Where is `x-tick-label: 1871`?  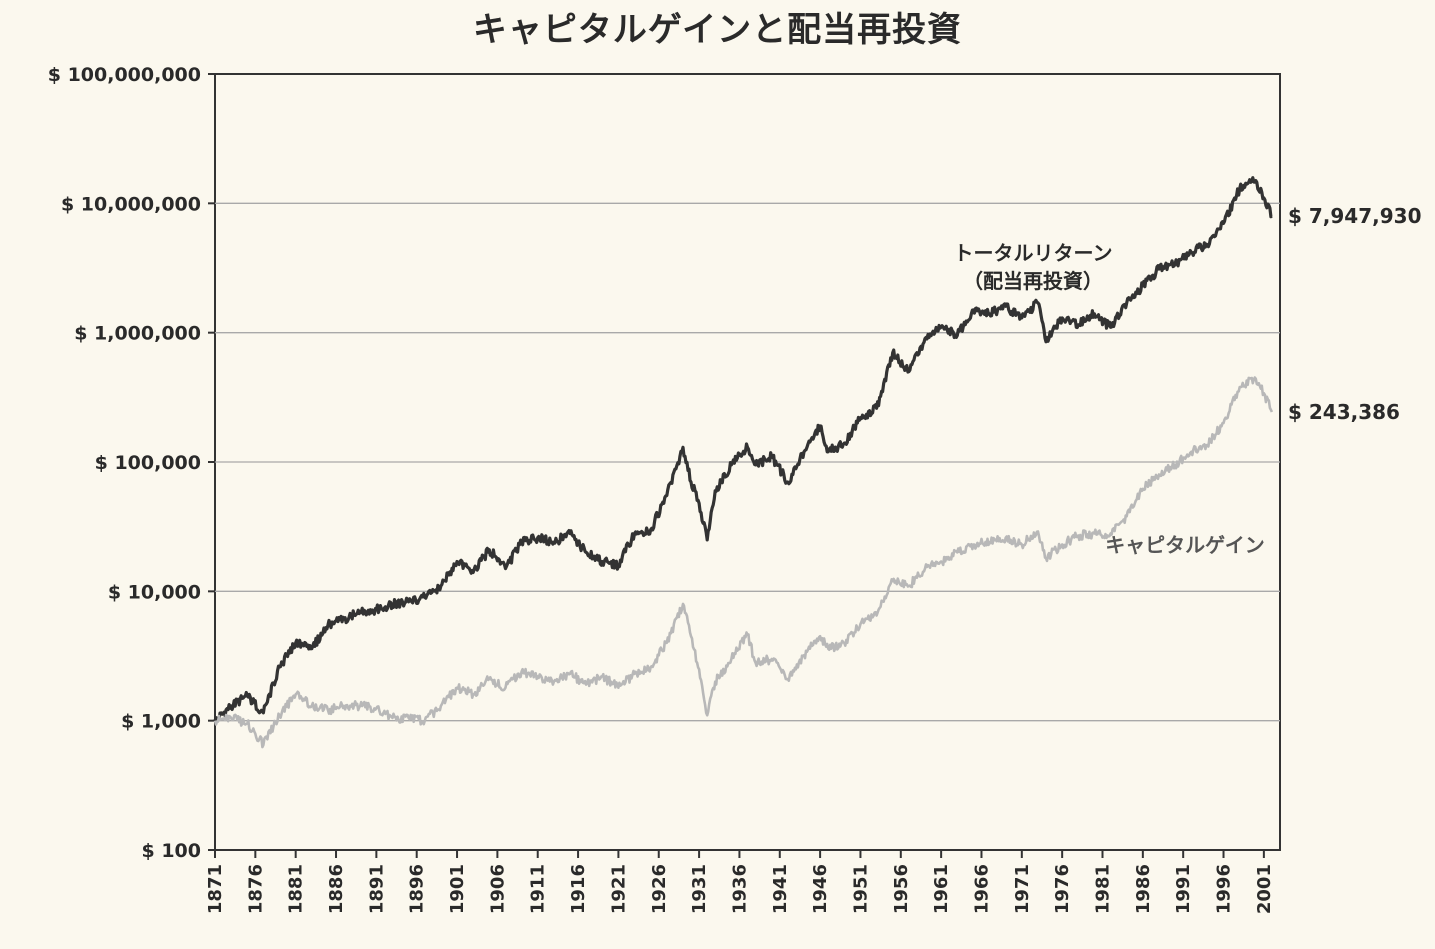
x-tick-label: 1871 is located at coordinates (215, 889).